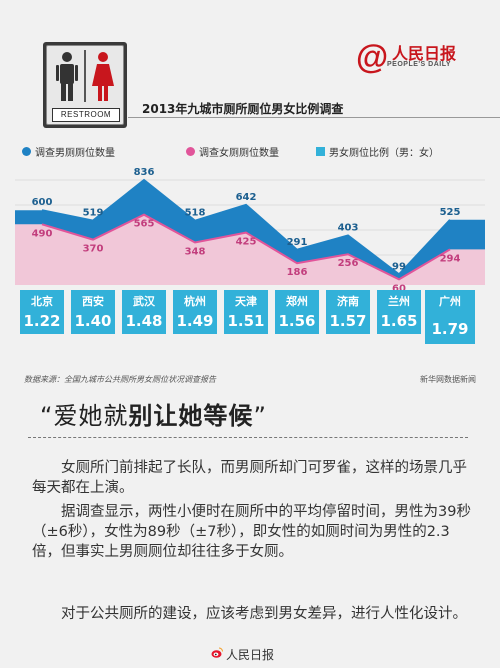 The image size is (500, 668). I want to click on male-value-label: 836, so click(144, 172).